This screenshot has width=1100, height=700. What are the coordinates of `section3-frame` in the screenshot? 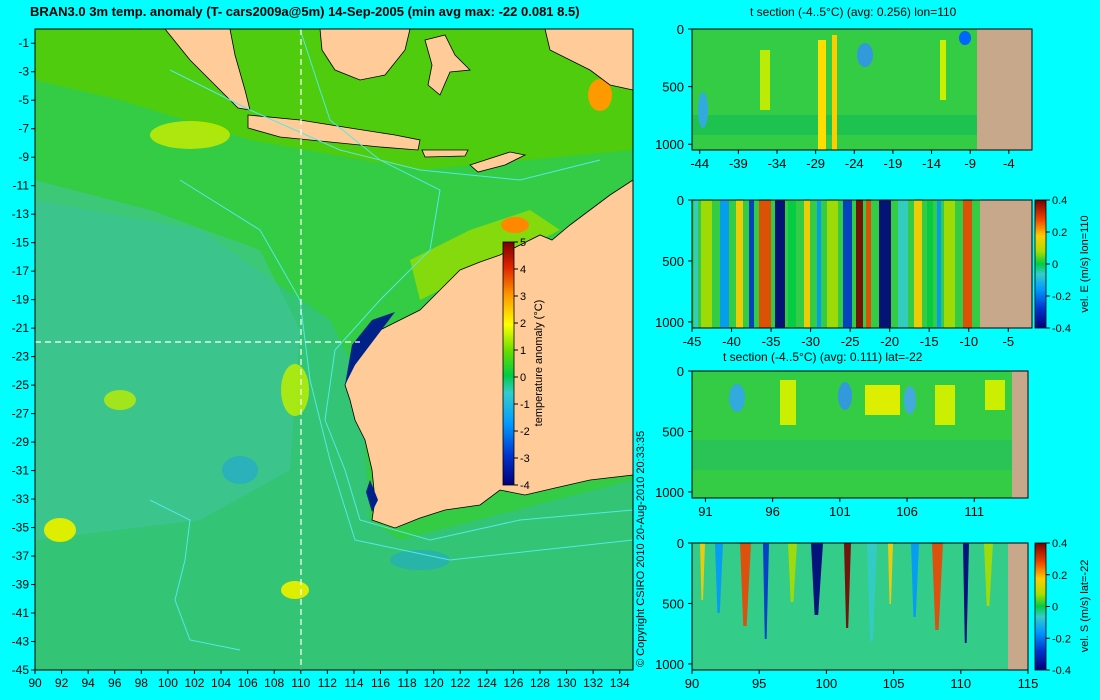 It's located at (860, 434).